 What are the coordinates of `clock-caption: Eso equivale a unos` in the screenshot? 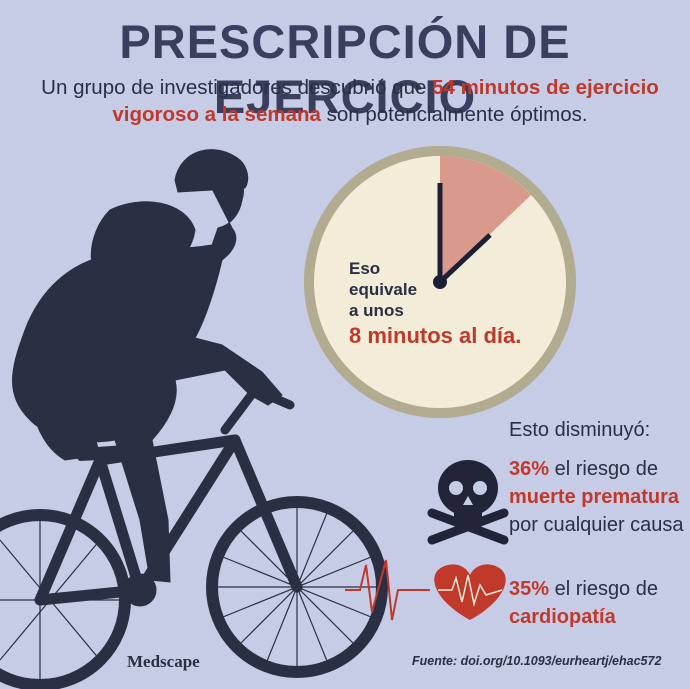 It's located at (383, 289).